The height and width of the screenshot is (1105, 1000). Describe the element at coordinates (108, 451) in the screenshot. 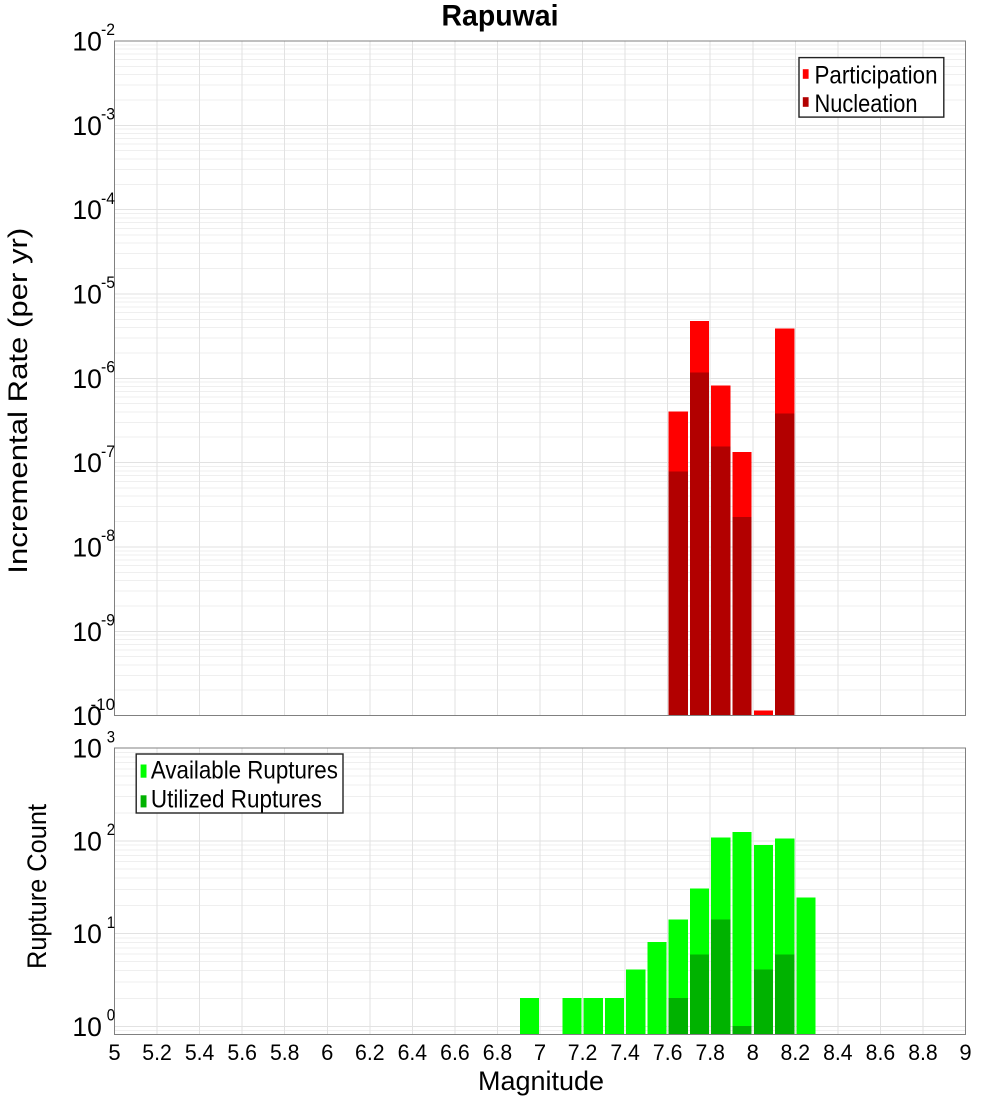

I see `svg-text: -7` at that location.